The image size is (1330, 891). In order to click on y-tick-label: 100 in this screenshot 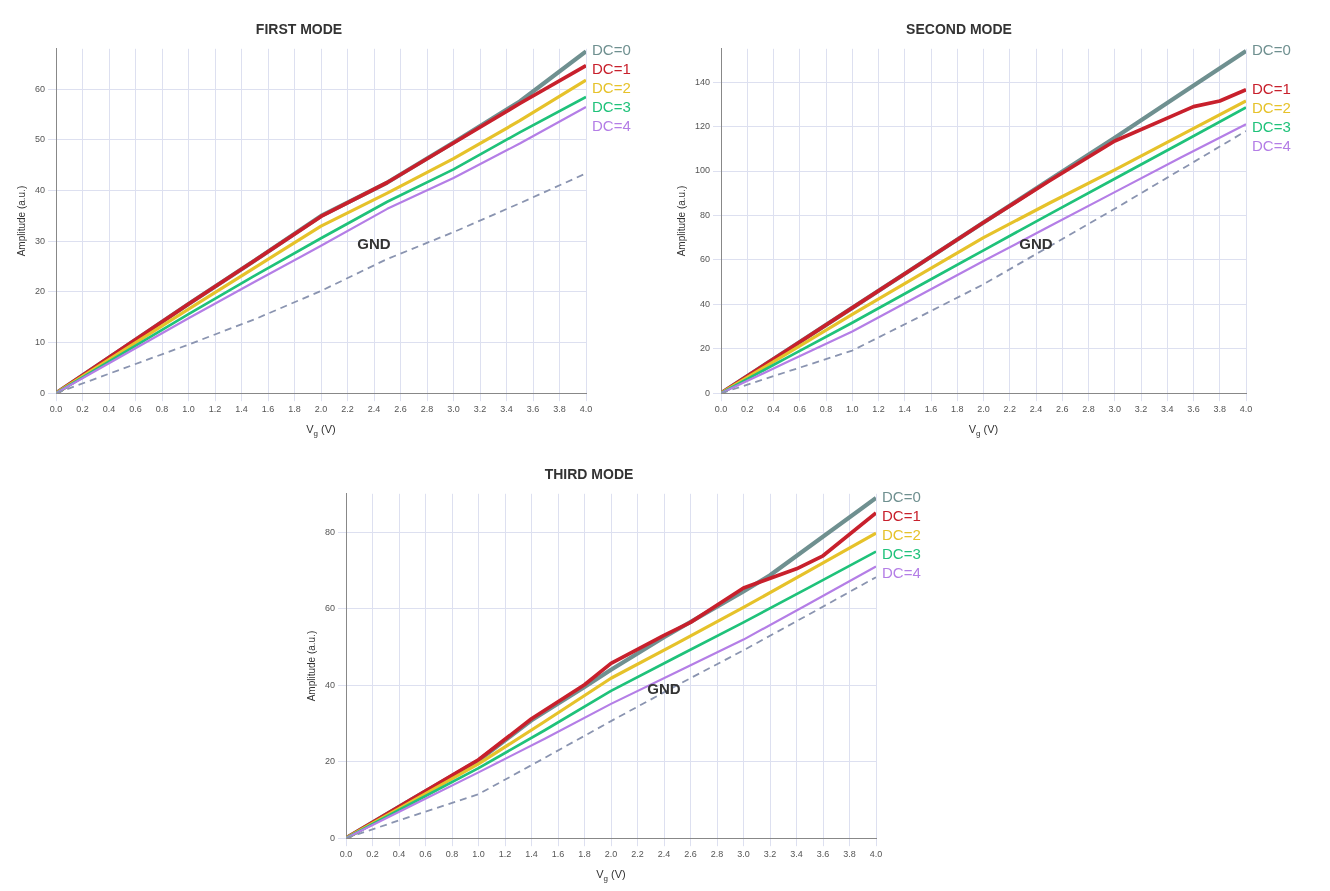, I will do `click(702, 170)`.